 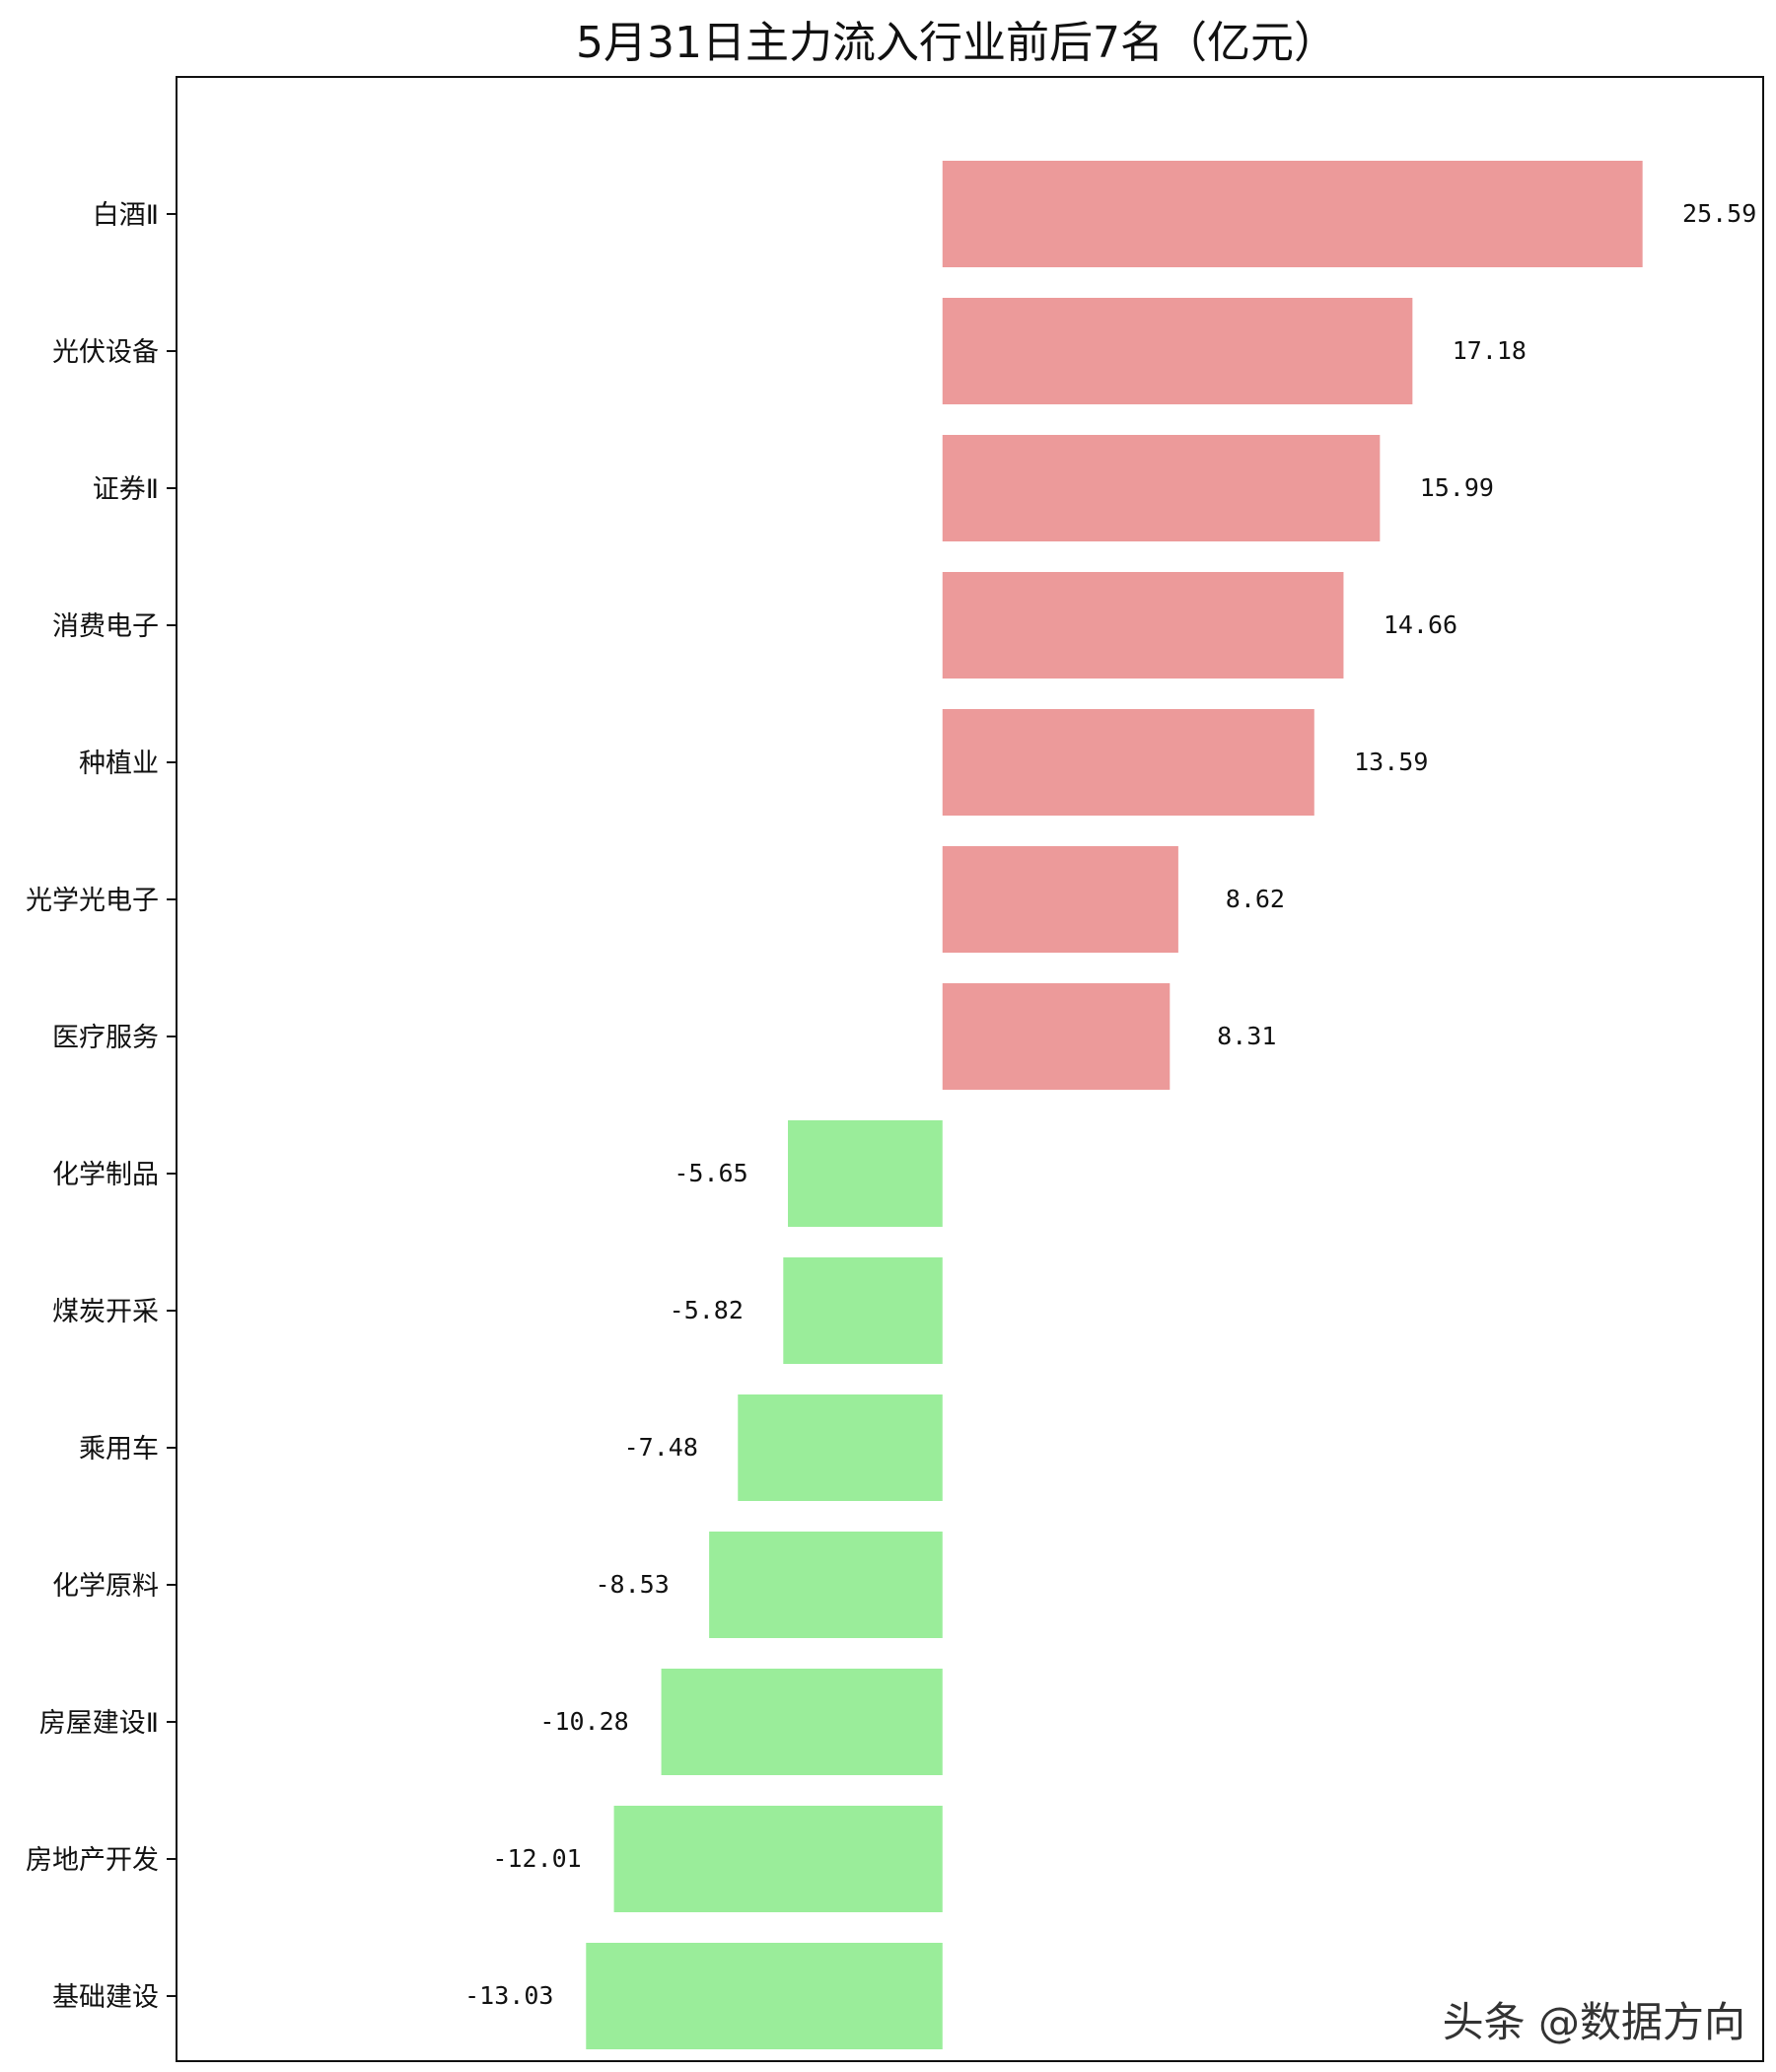 What do you see at coordinates (509, 1995) in the screenshot?
I see `data-label-13: -13.03` at bounding box center [509, 1995].